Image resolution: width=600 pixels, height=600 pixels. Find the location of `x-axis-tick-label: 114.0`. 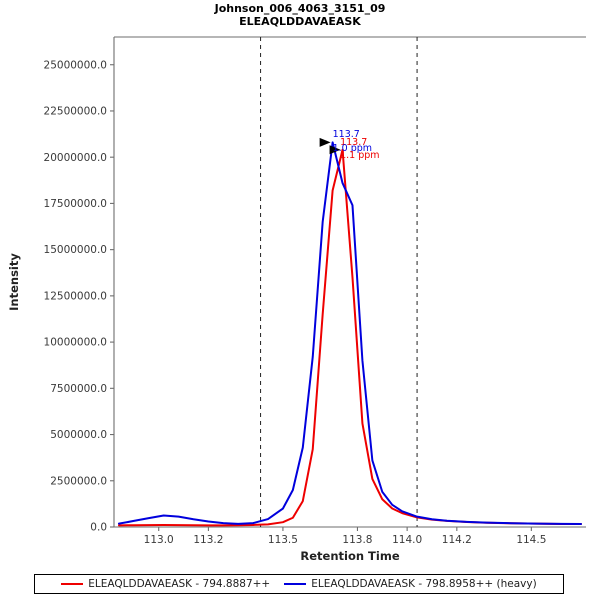

x-axis-tick-label: 114.0 is located at coordinates (407, 540).